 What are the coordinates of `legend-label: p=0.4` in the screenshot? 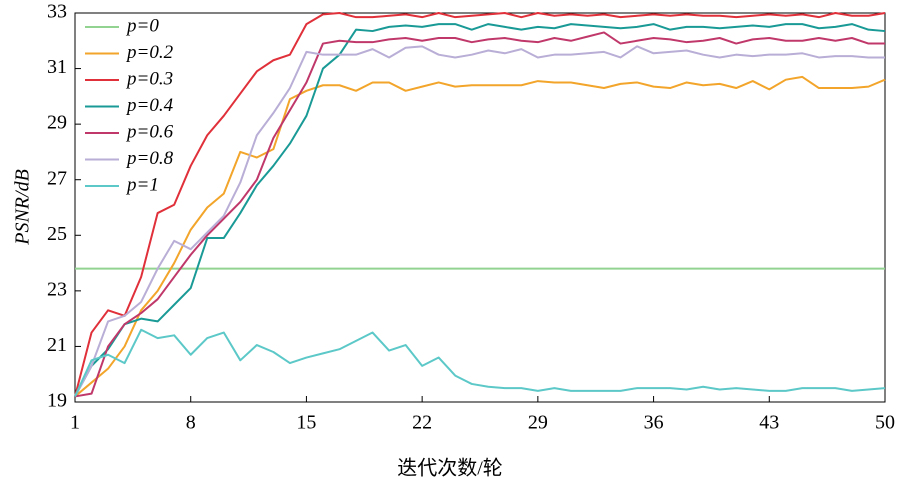 It's located at (149, 105).